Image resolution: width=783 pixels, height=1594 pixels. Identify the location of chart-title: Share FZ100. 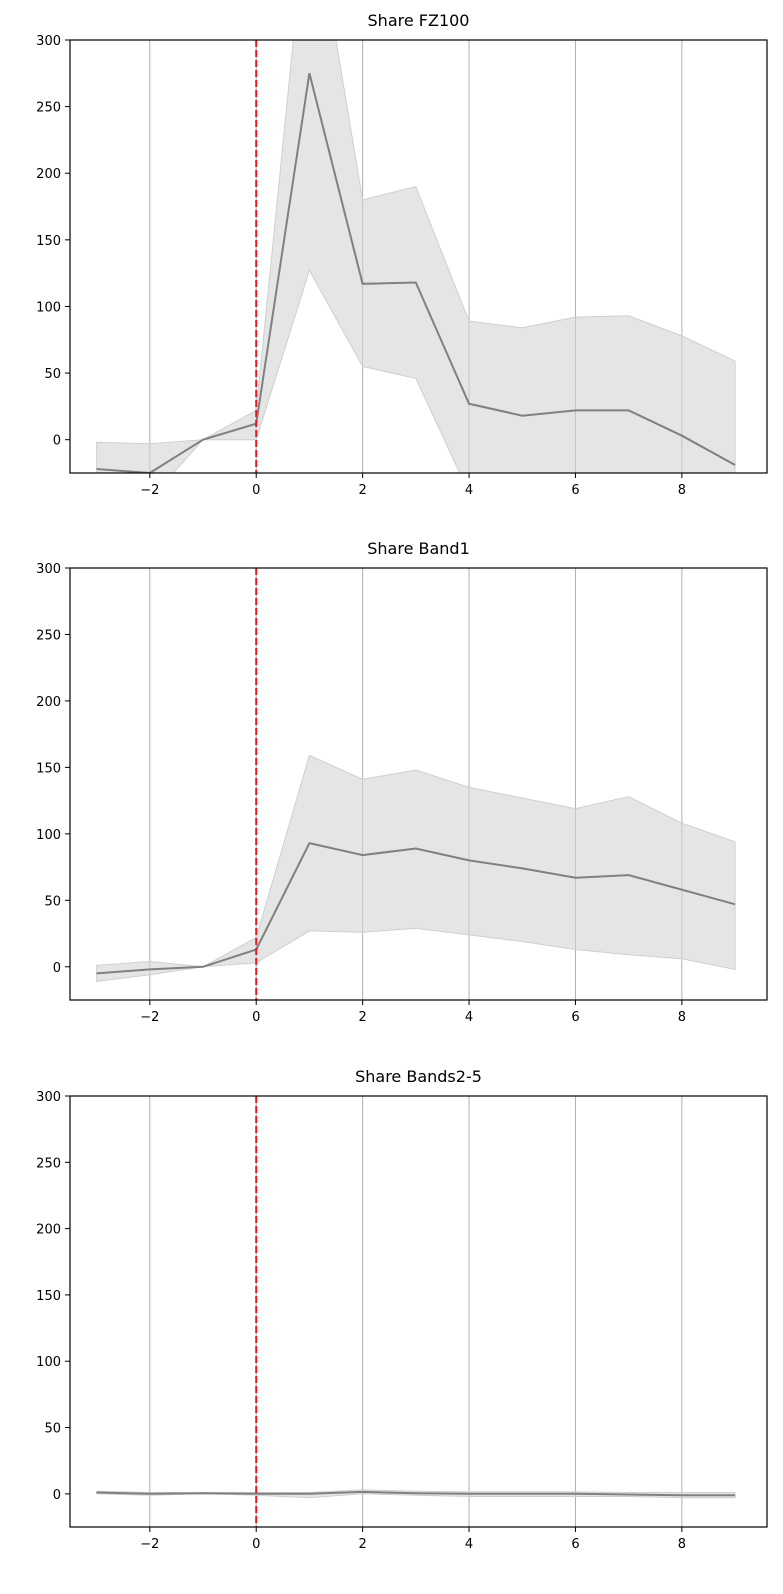
(419, 20).